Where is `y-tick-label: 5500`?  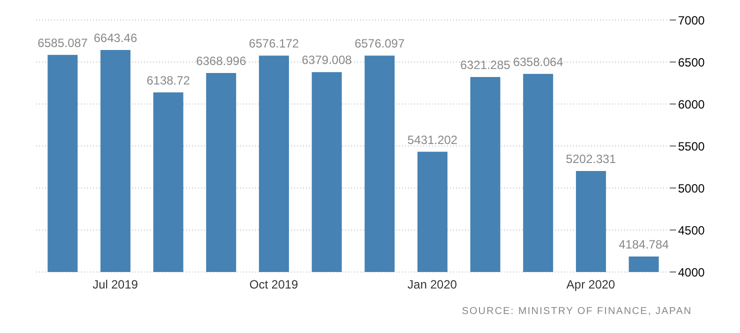
y-tick-label: 5500 is located at coordinates (692, 146).